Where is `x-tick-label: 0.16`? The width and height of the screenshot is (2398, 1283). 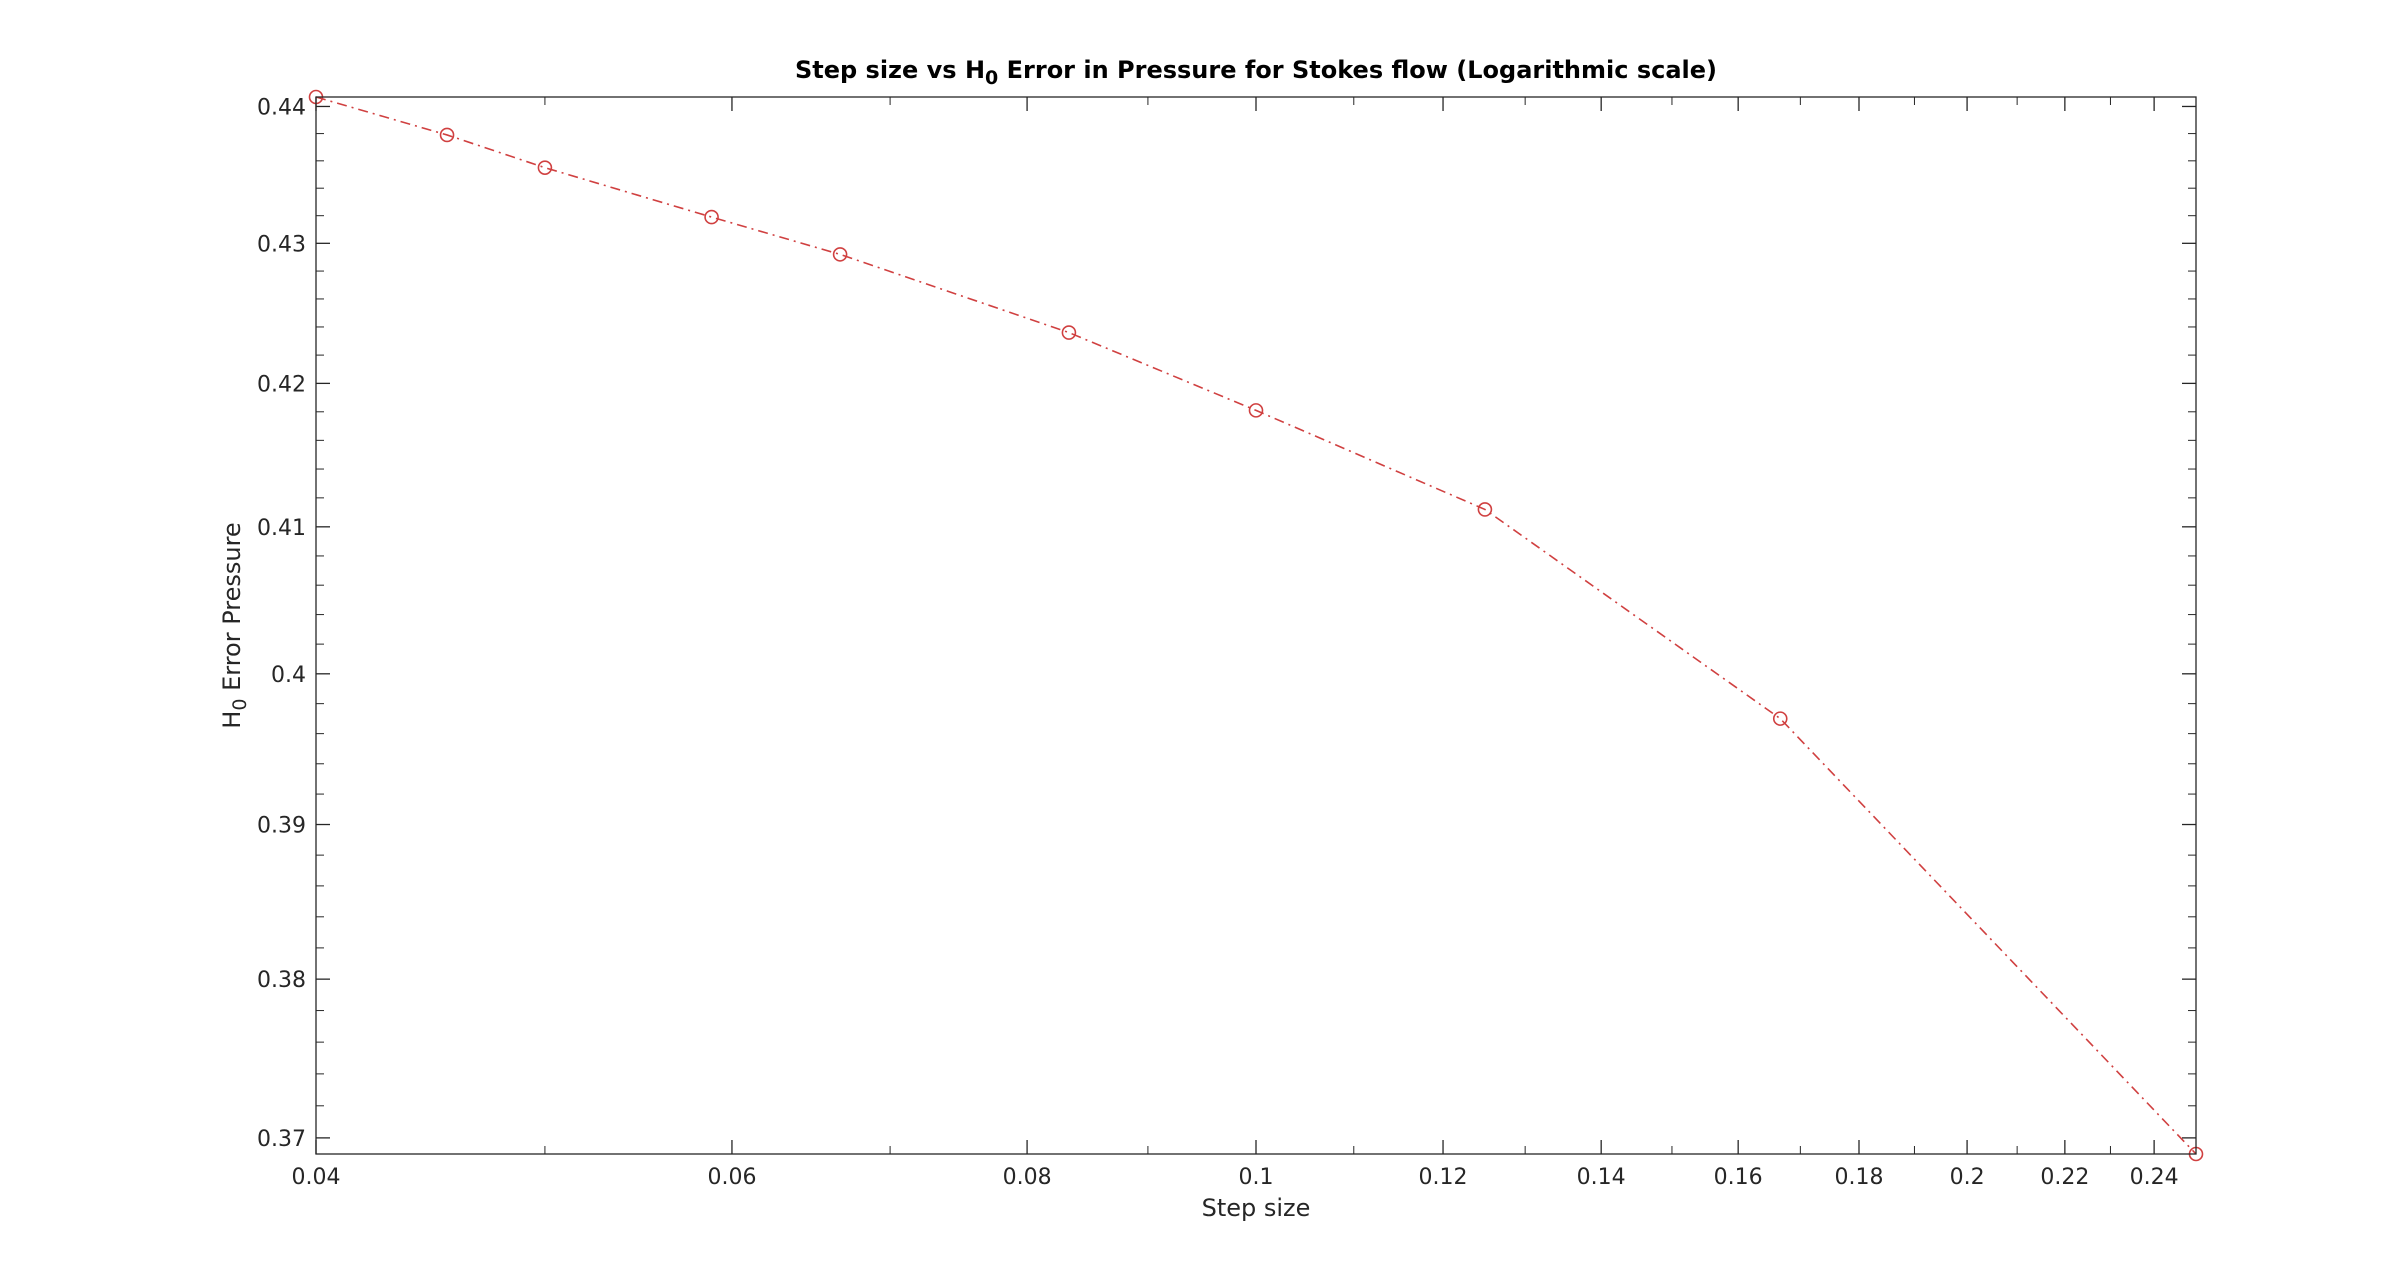 x-tick-label: 0.16 is located at coordinates (1738, 1177).